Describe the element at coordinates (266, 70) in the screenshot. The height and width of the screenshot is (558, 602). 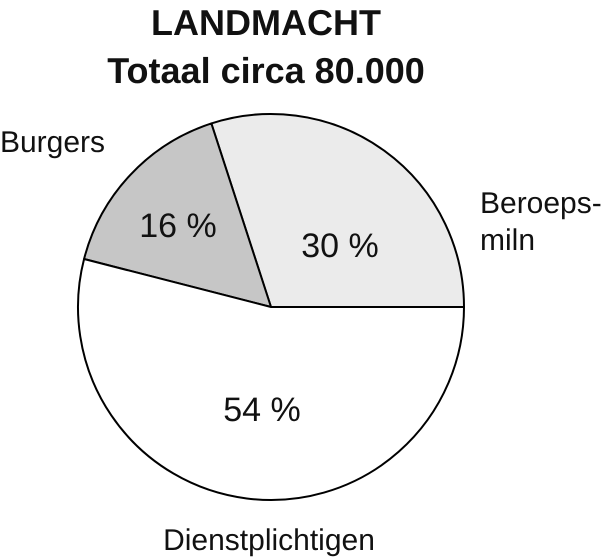
I see `chart-subtitle: Totaal circa 80.000` at that location.